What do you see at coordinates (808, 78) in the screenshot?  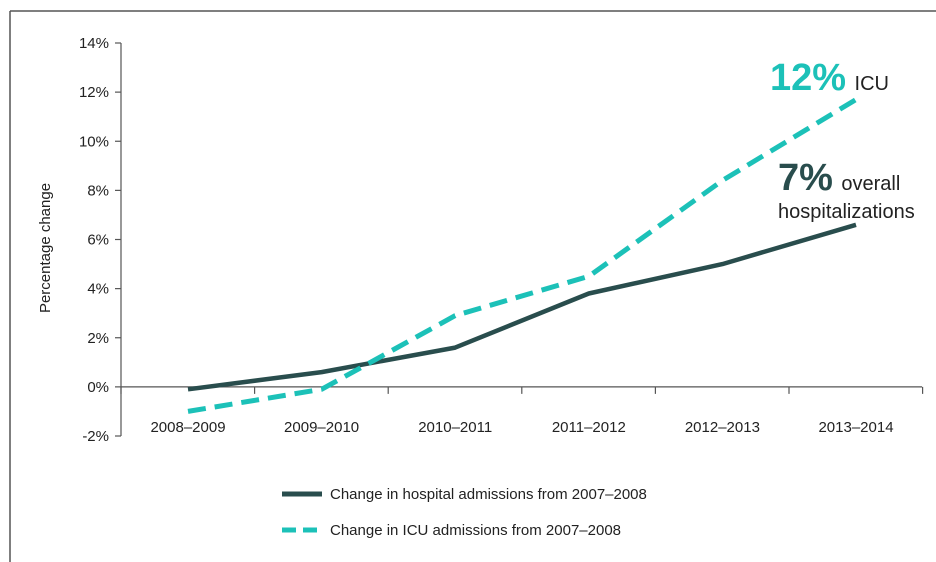 I see `annotation-icu-value: 12%` at bounding box center [808, 78].